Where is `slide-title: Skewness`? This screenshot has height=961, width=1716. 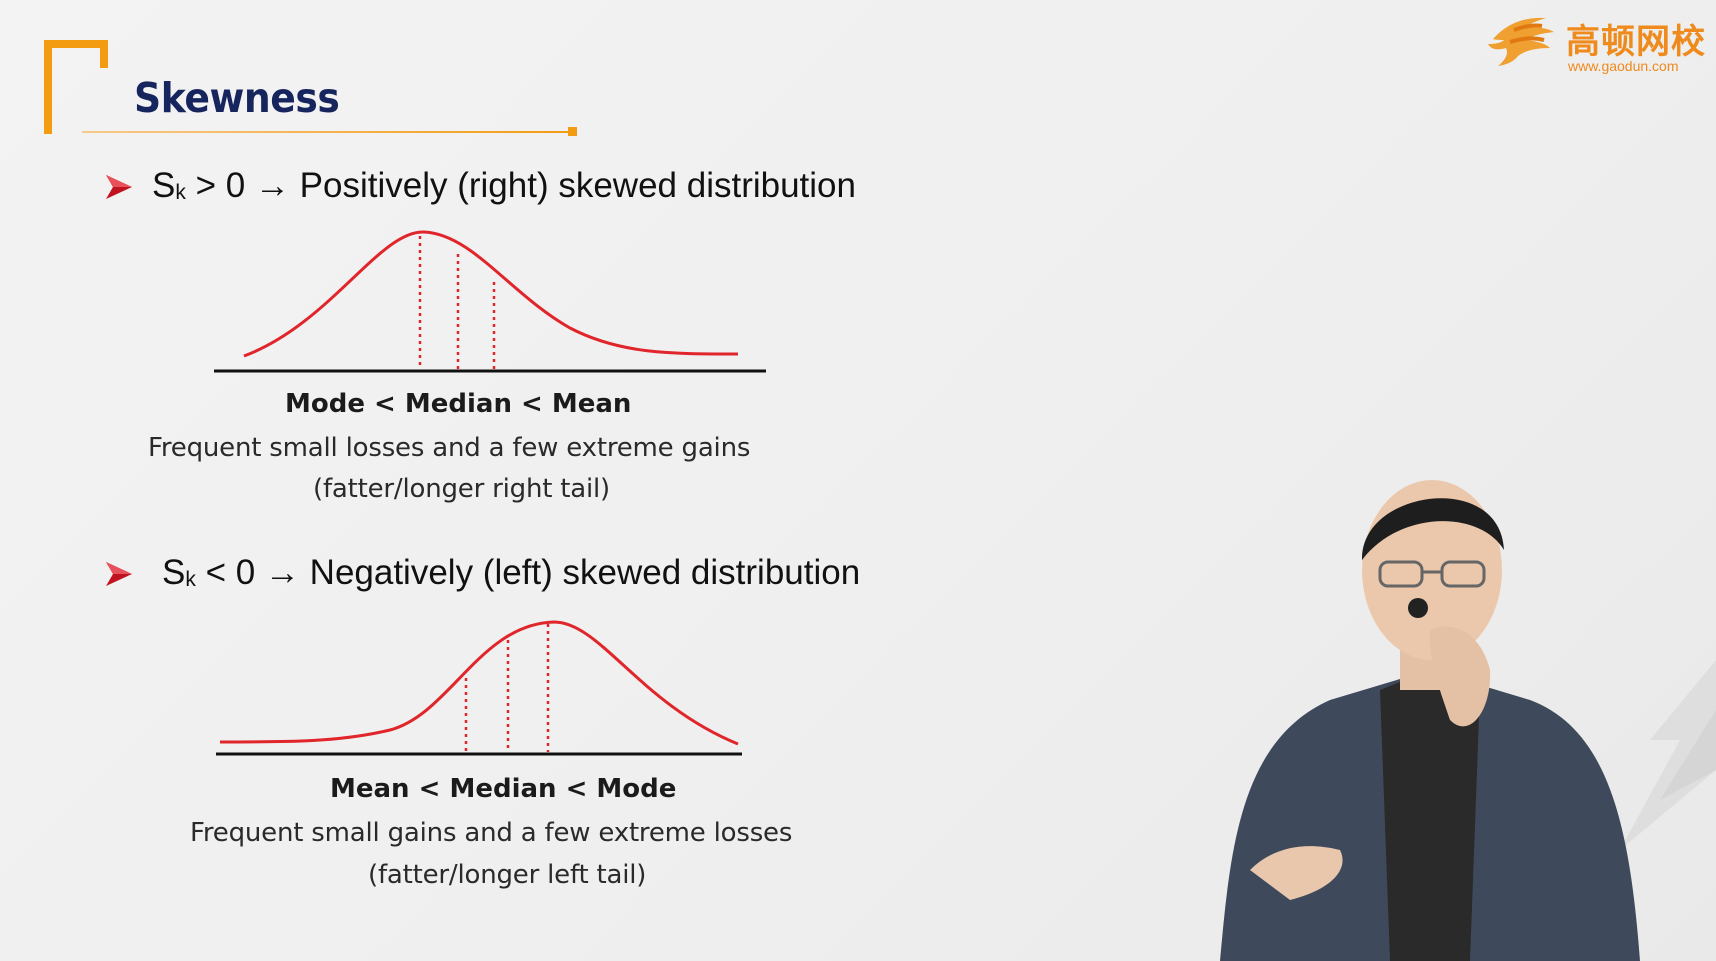
slide-title: Skewness is located at coordinates (237, 98).